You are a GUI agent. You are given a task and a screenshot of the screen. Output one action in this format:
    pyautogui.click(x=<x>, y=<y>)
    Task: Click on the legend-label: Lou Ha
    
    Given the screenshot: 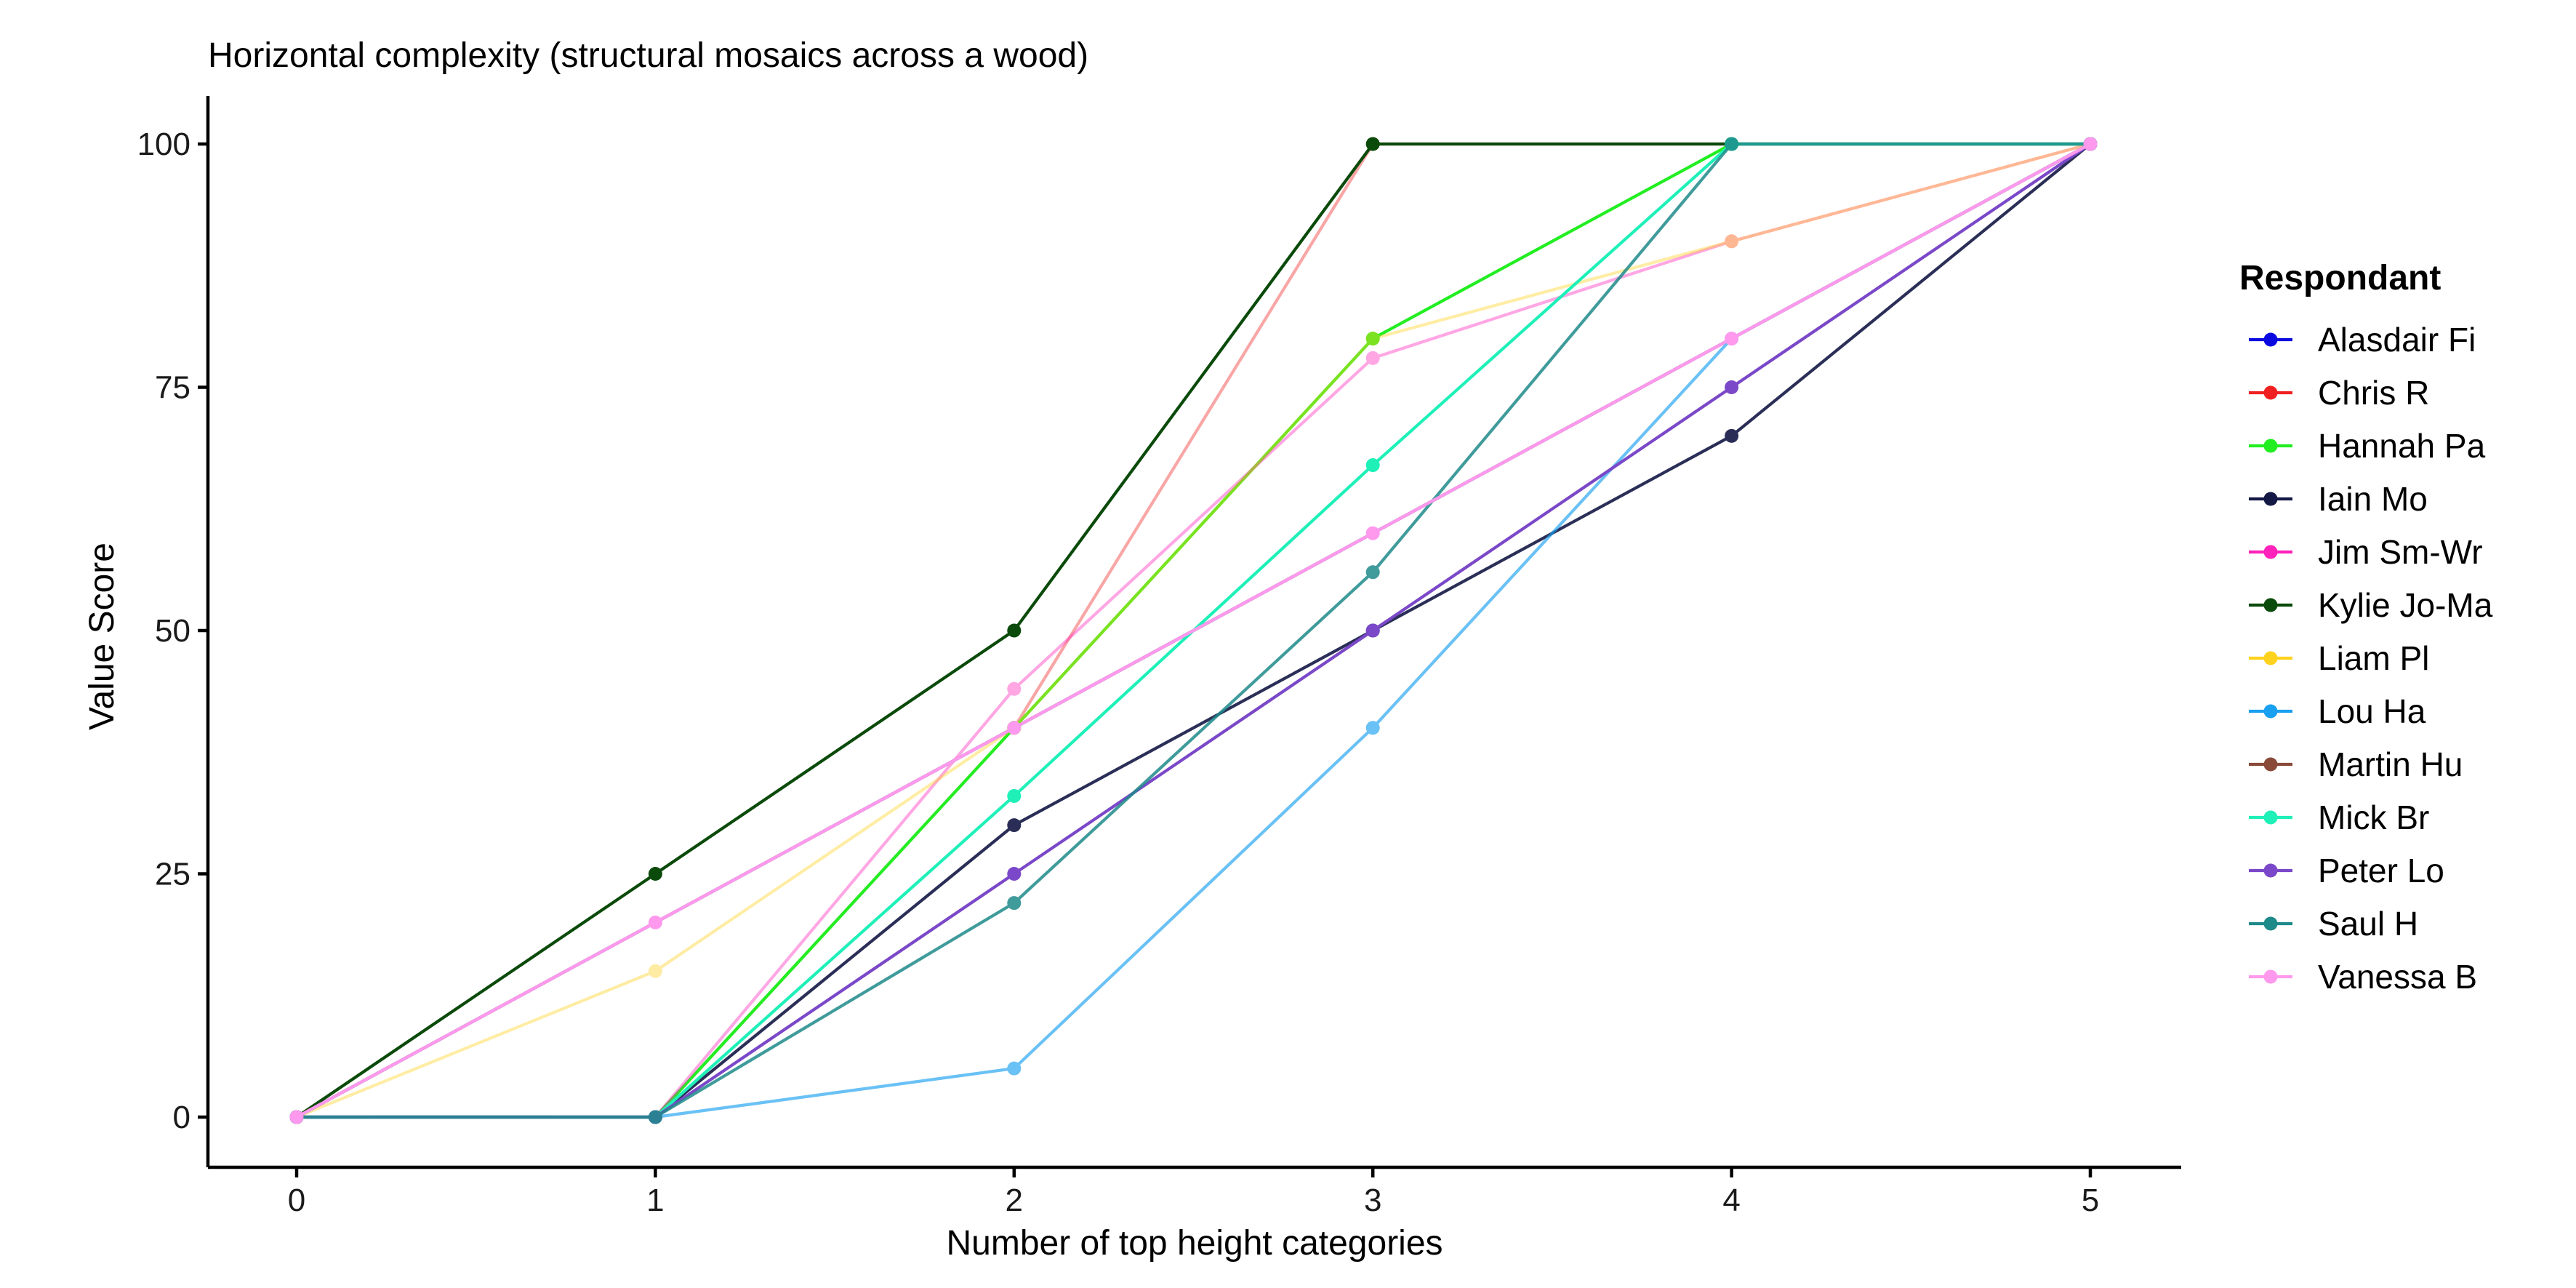 What is the action you would take?
    pyautogui.click(x=2372, y=711)
    